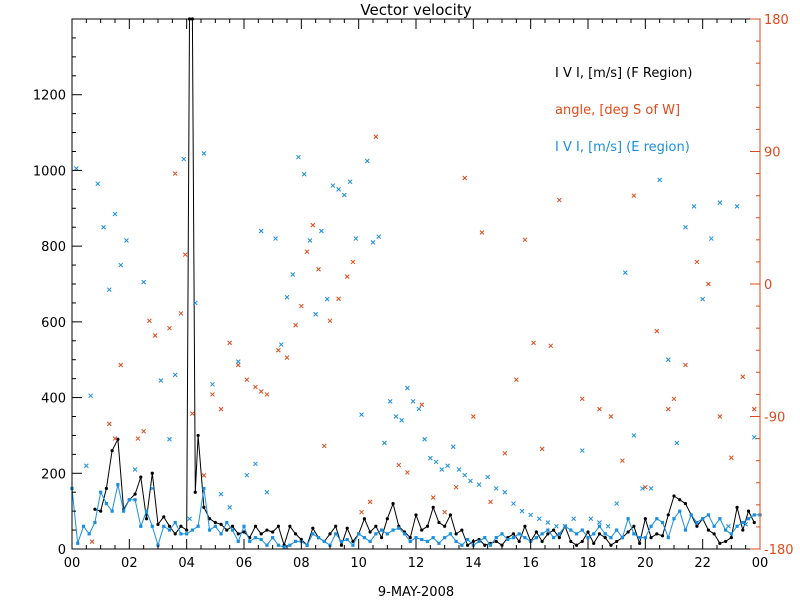 This screenshot has width=800, height=600. I want to click on y2-tick-label: -180, so click(779, 550).